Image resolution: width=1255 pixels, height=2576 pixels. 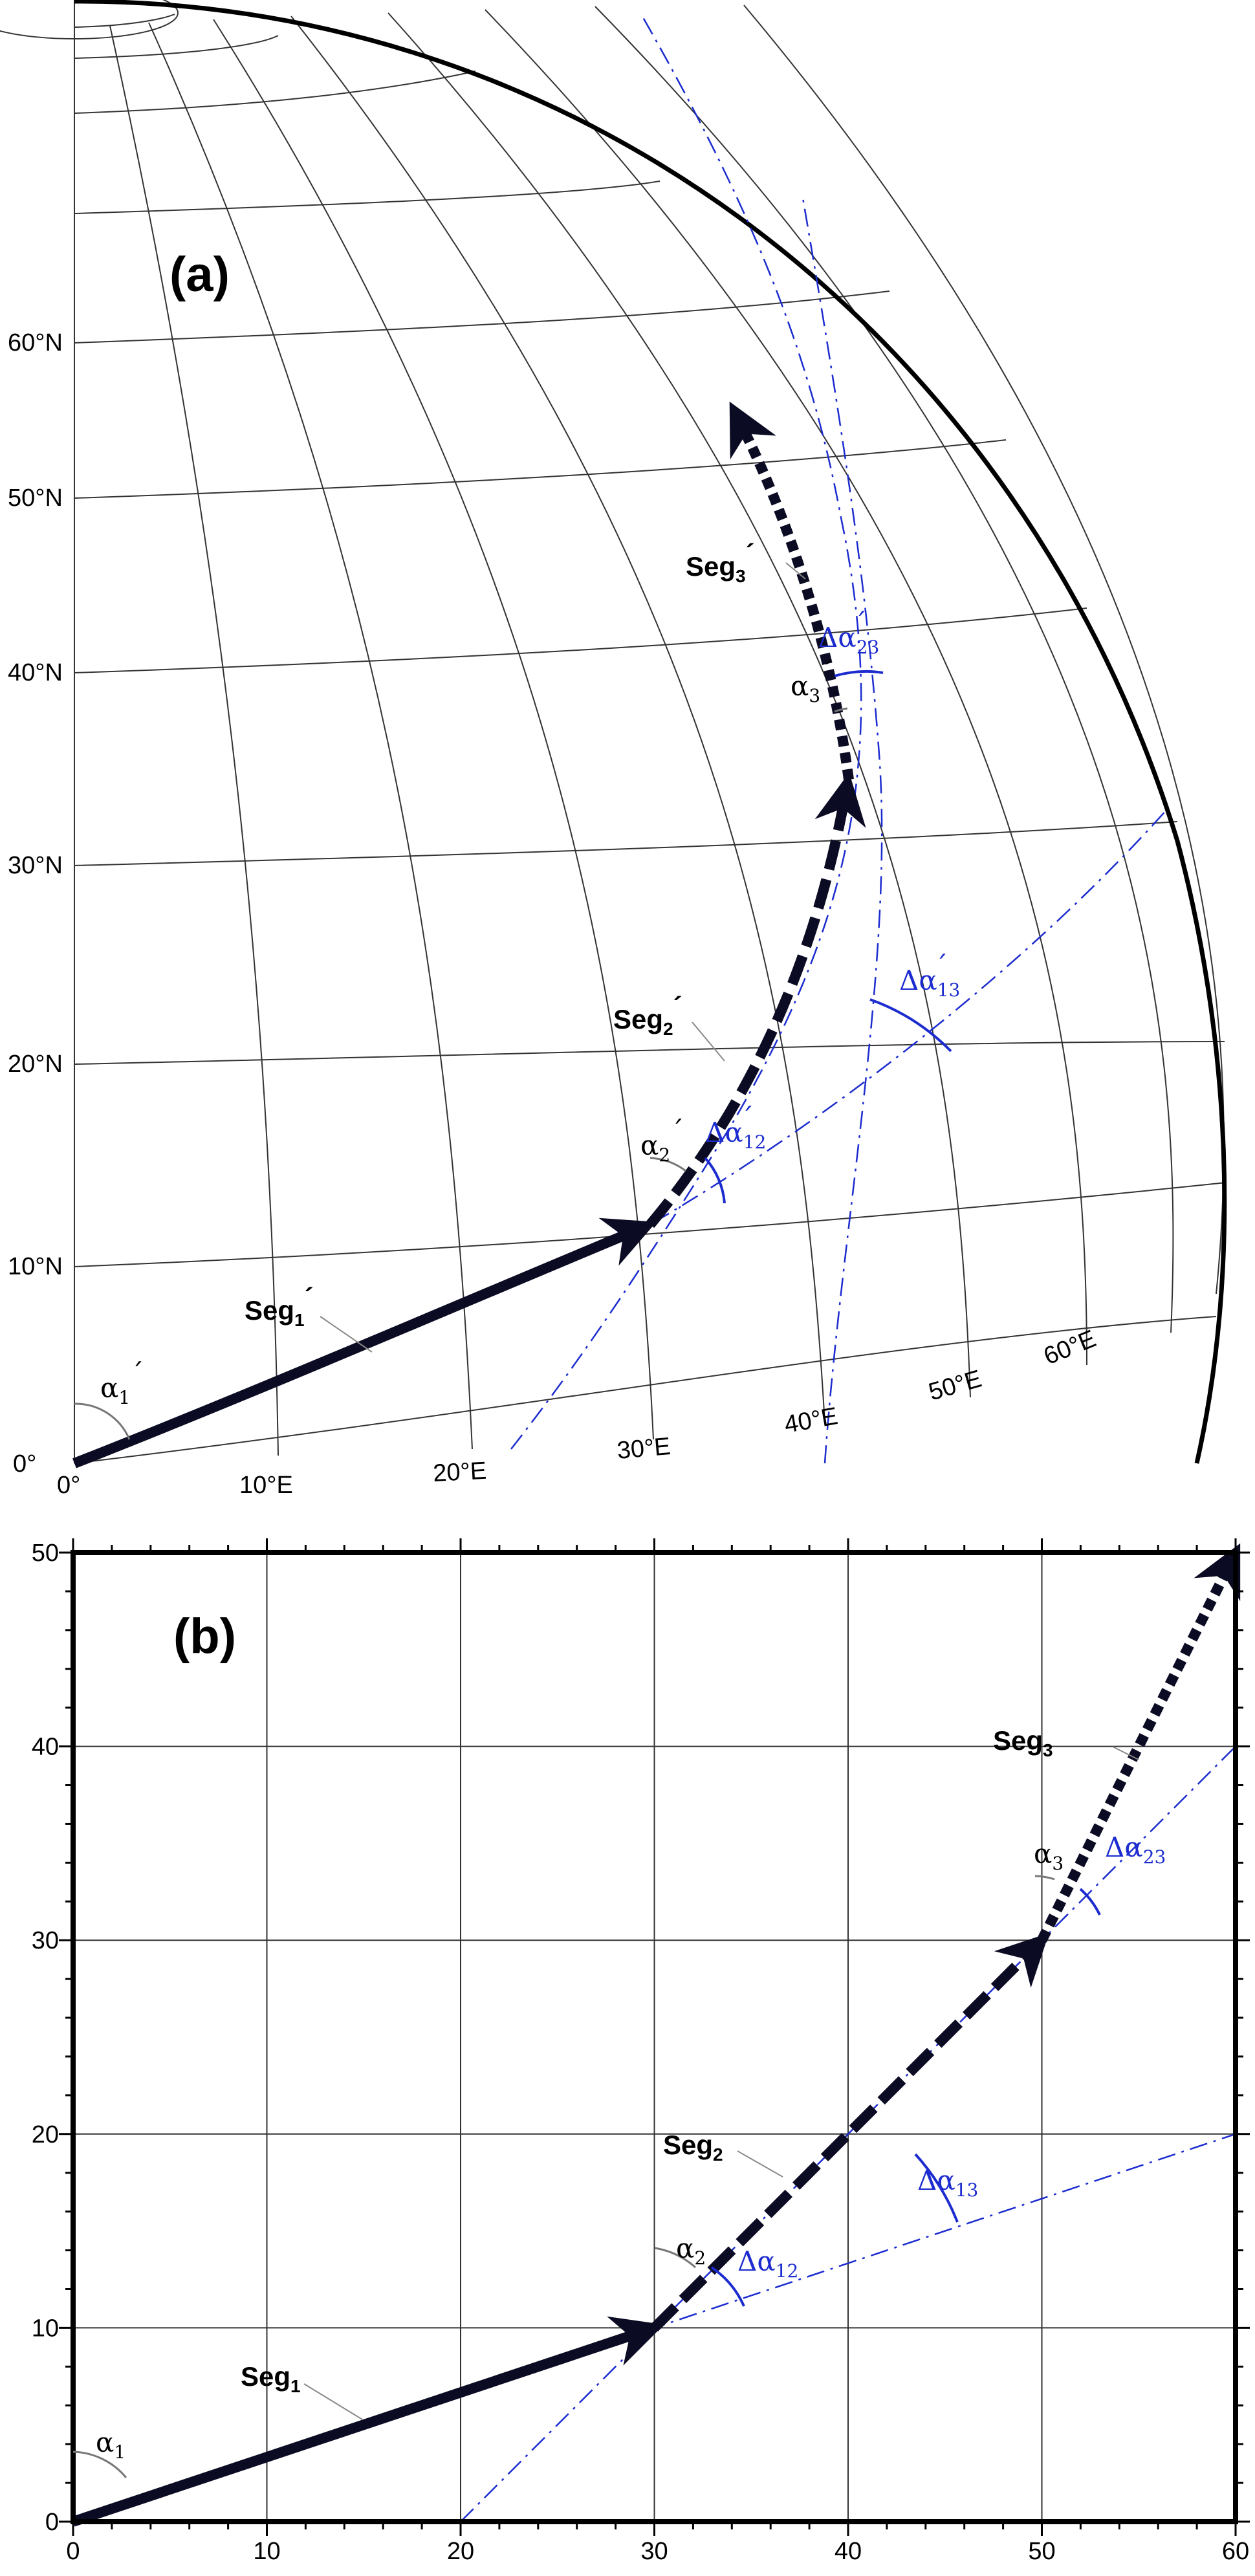 What do you see at coordinates (849, 632) in the screenshot?
I see `delta-alpha23-prime-label: Δα23´` at bounding box center [849, 632].